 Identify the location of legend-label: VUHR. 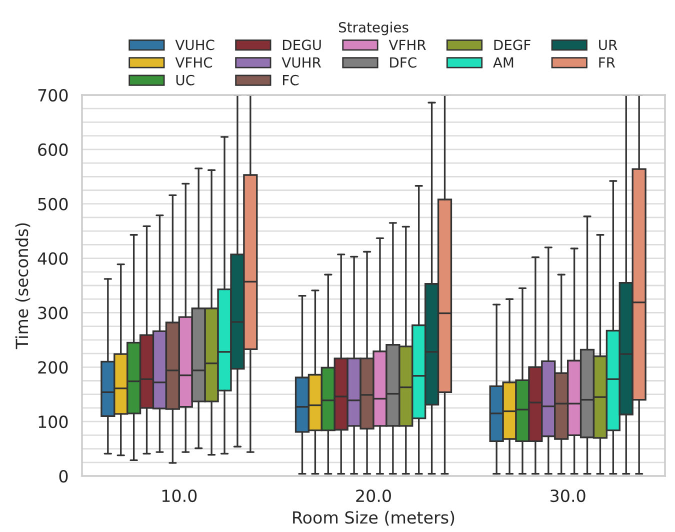
(302, 62).